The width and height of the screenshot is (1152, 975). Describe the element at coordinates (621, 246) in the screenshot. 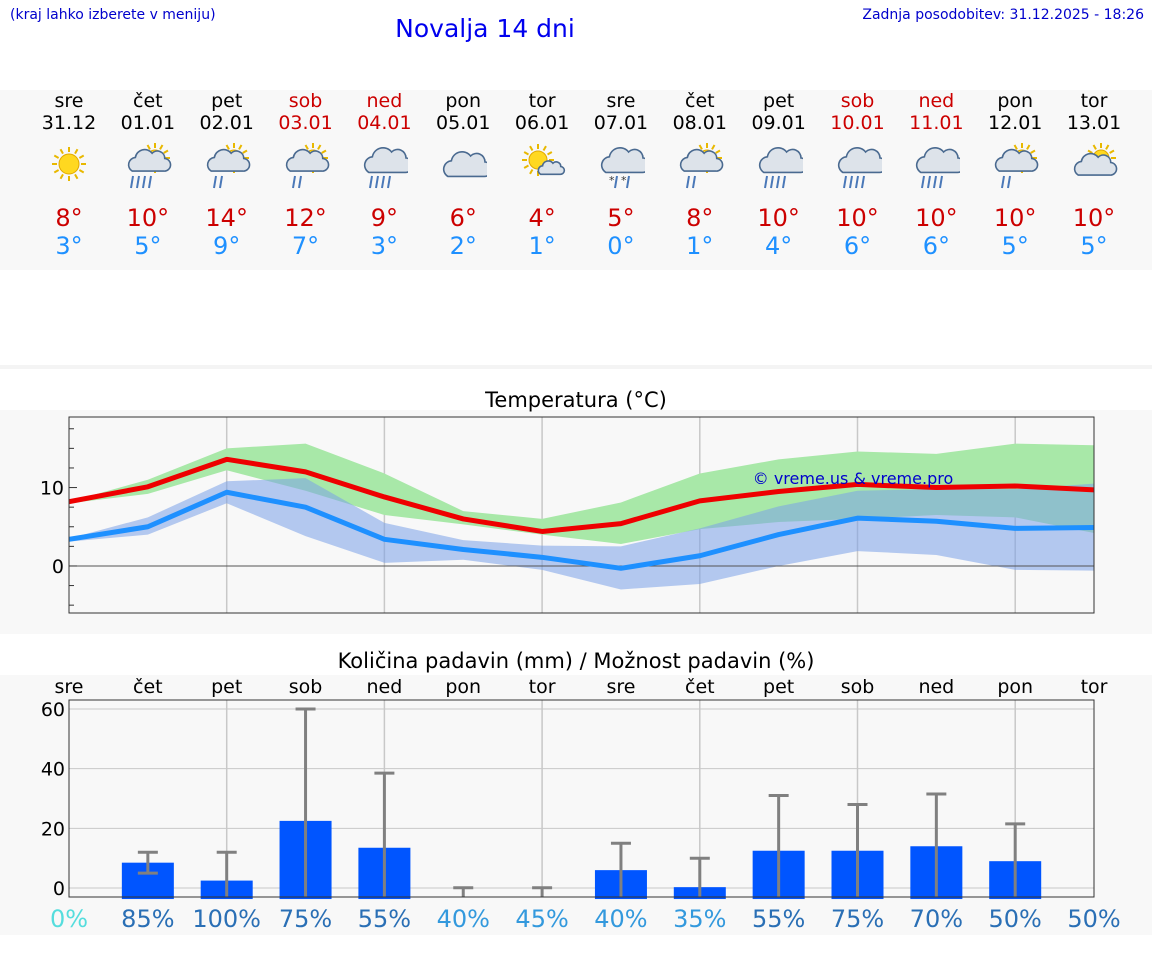

I see `temp-min: 0°` at that location.